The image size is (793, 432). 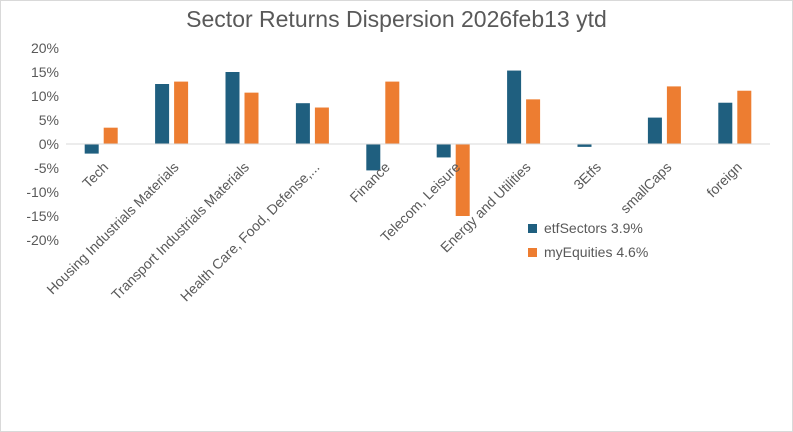 What do you see at coordinates (42, 216) in the screenshot?
I see `y-tick-label: -15%` at bounding box center [42, 216].